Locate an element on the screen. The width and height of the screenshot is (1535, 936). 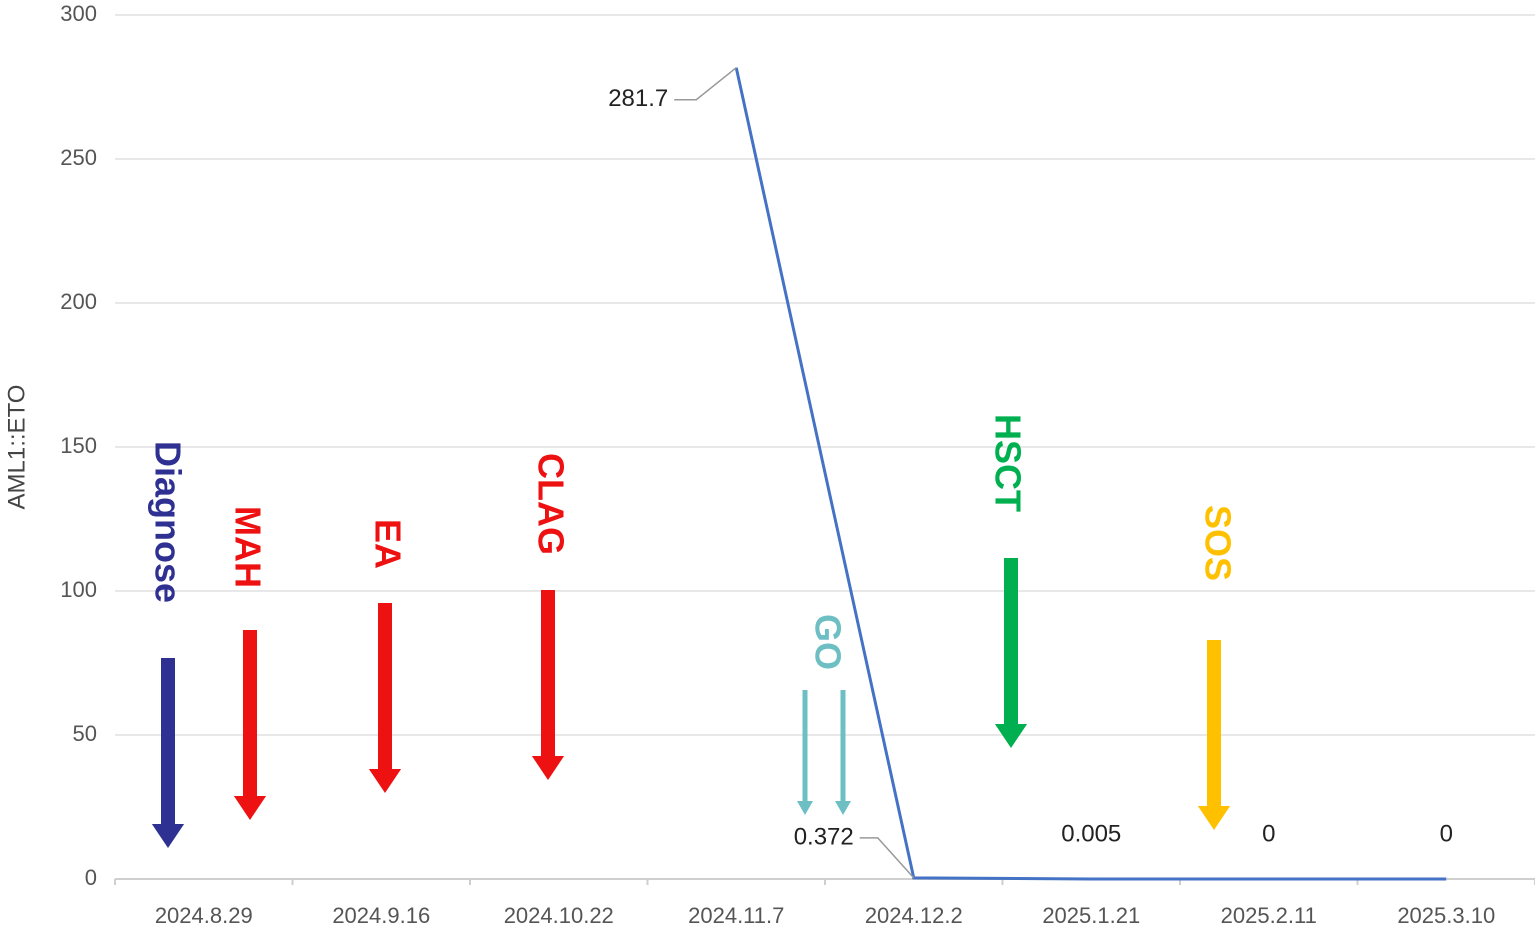
x-tick-label: 2025.2.11 is located at coordinates (1269, 915).